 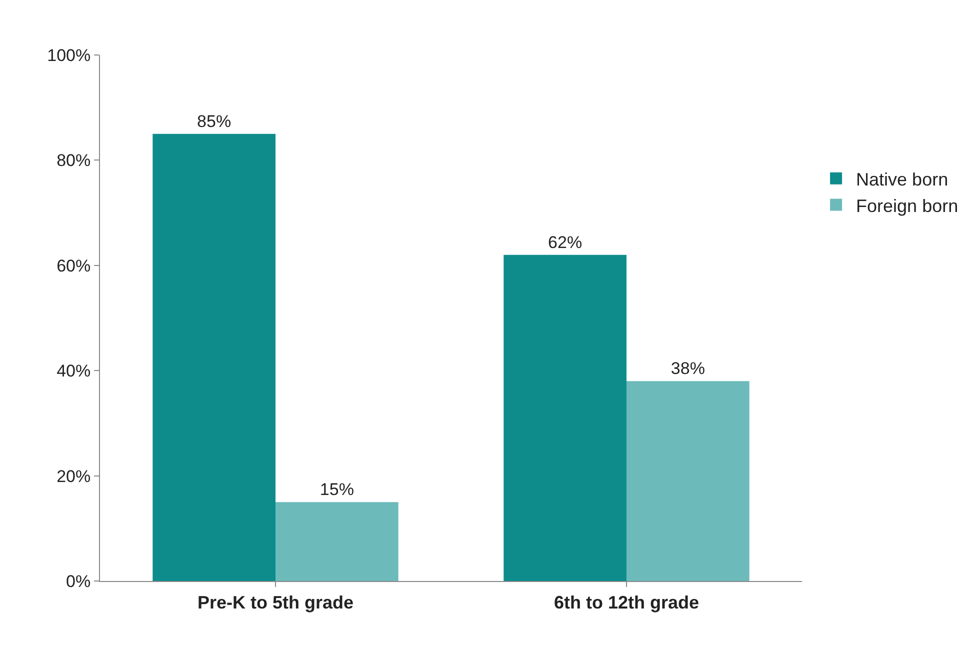 I want to click on y-tick-label: 20%, so click(x=73, y=476).